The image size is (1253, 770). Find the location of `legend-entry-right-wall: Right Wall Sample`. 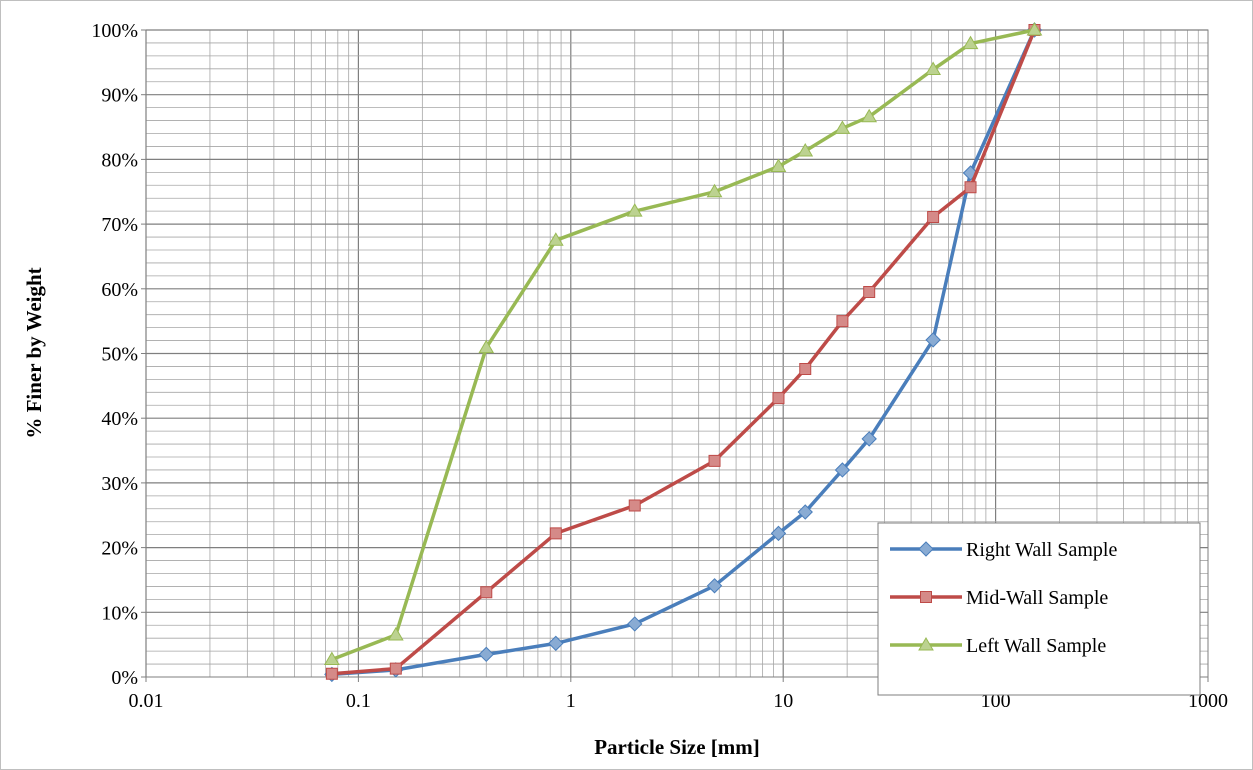

legend-entry-right-wall: Right Wall Sample is located at coordinates (1003, 550).